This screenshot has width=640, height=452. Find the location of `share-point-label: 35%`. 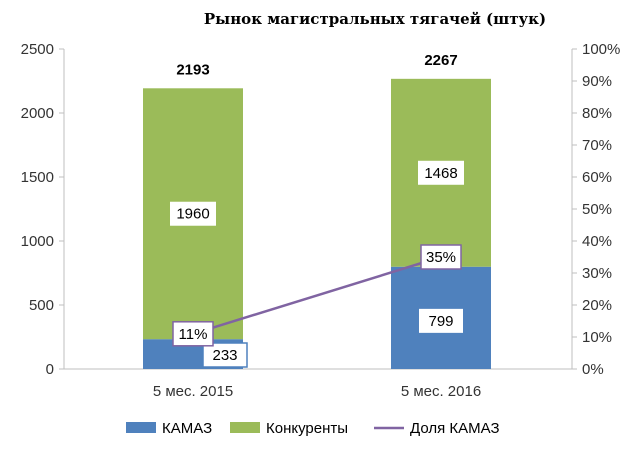

share-point-label: 35% is located at coordinates (441, 257).